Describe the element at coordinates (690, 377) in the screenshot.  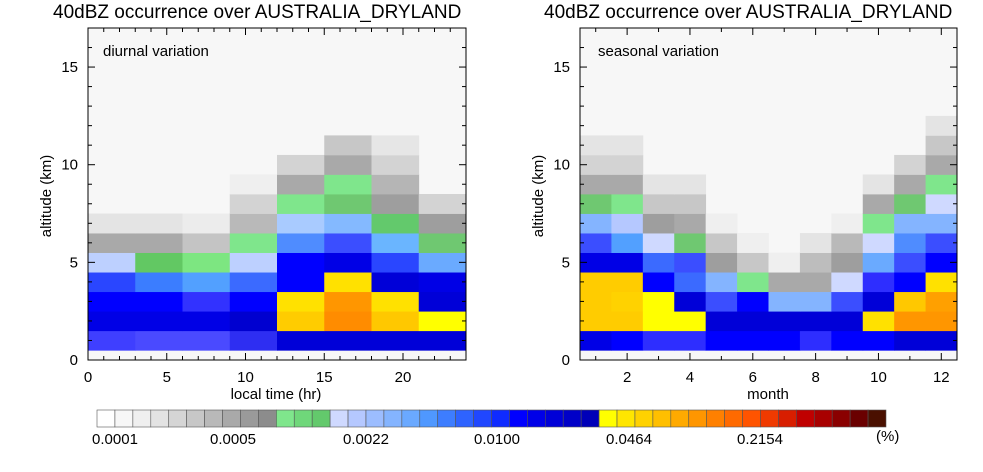
I see `x-tick-label: 4` at that location.